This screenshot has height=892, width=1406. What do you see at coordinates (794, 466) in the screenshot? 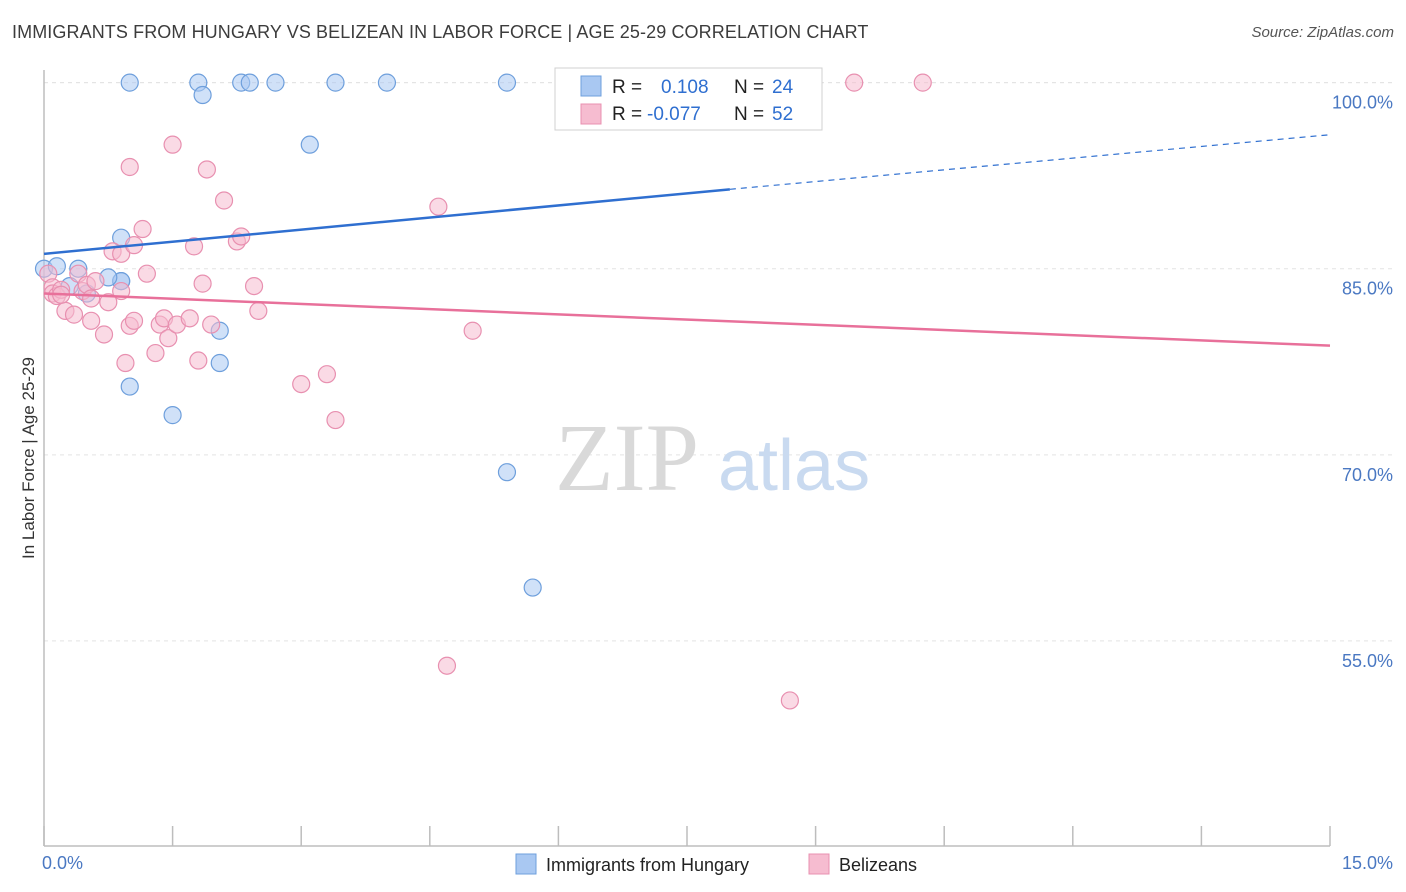
I see `watermark-atlas: atlas` at bounding box center [794, 466].